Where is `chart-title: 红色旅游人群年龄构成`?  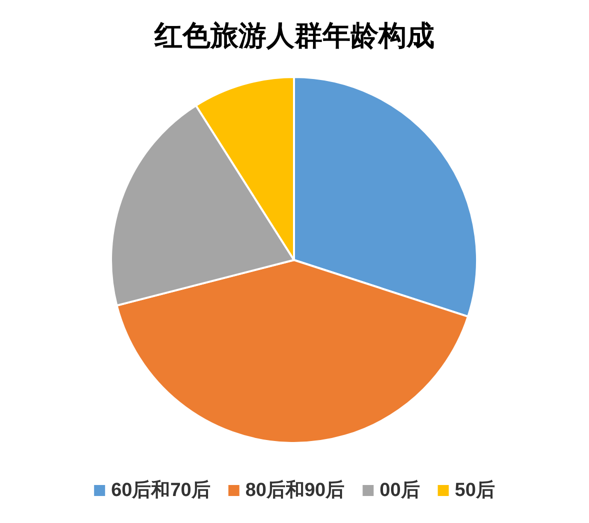 chart-title: 红色旅游人群年龄构成 is located at coordinates (294, 36).